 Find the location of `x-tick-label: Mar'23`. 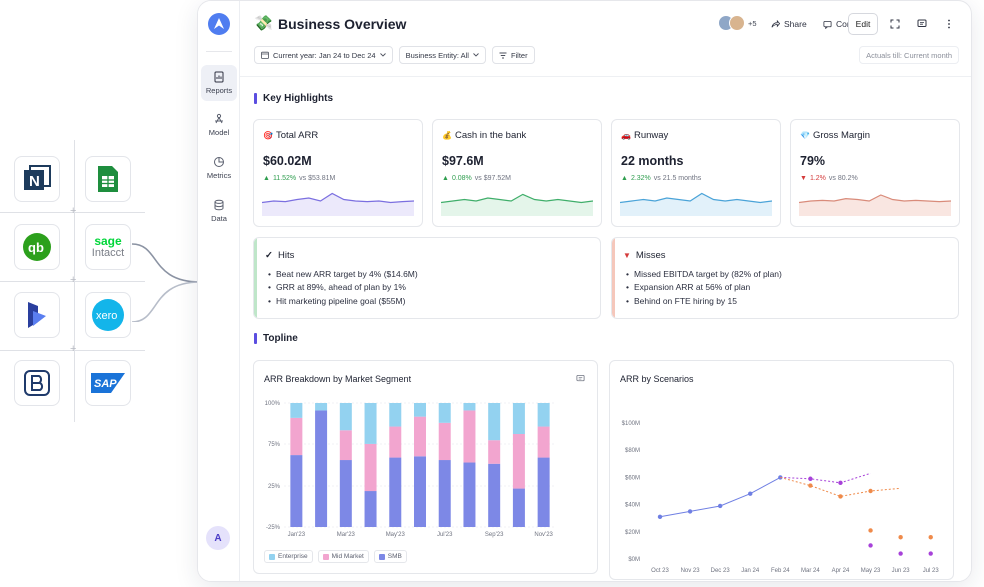

x-tick-label: Mar'23 is located at coordinates (346, 535).